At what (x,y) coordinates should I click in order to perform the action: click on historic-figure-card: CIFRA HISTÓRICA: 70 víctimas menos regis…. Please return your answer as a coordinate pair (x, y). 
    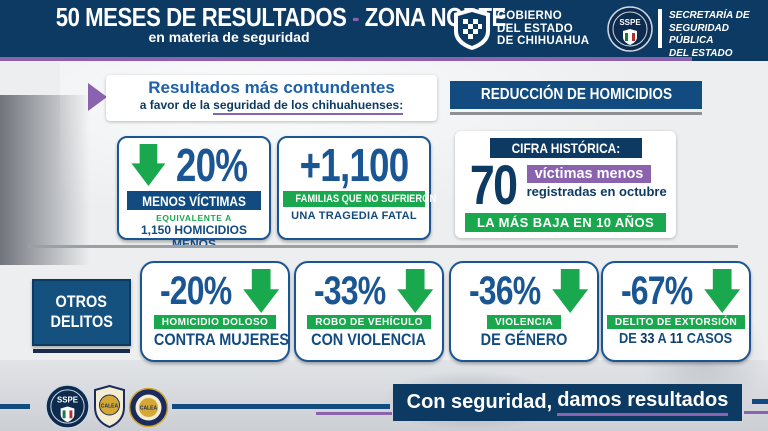
    Looking at the image, I should click on (565, 184).